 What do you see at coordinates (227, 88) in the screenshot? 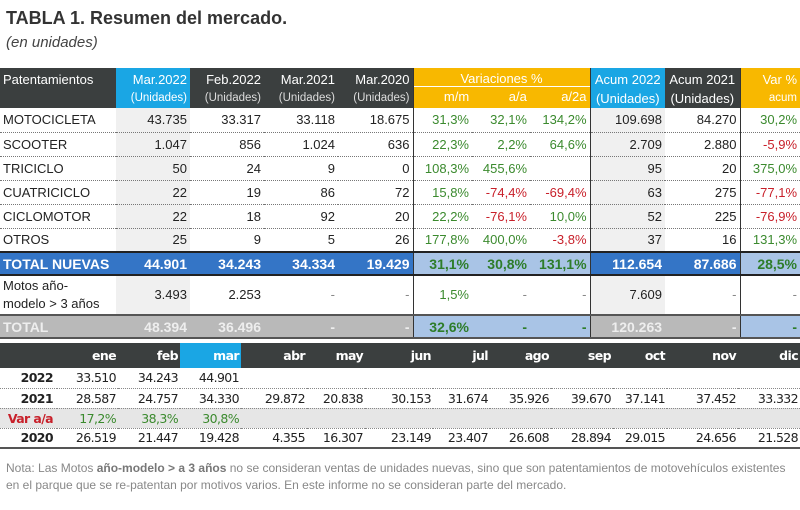
I see `header-feb2022: Feb.2022 (Unidades)` at bounding box center [227, 88].